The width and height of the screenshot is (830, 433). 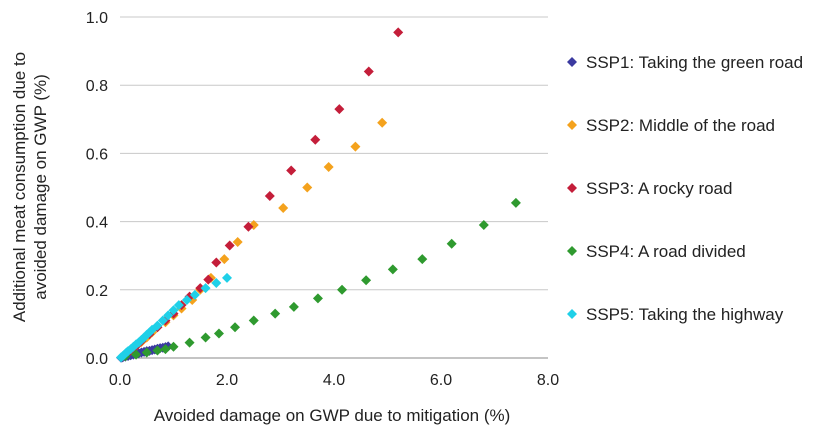 What do you see at coordinates (97, 291) in the screenshot?
I see `y-tick-label: 0.2` at bounding box center [97, 291].